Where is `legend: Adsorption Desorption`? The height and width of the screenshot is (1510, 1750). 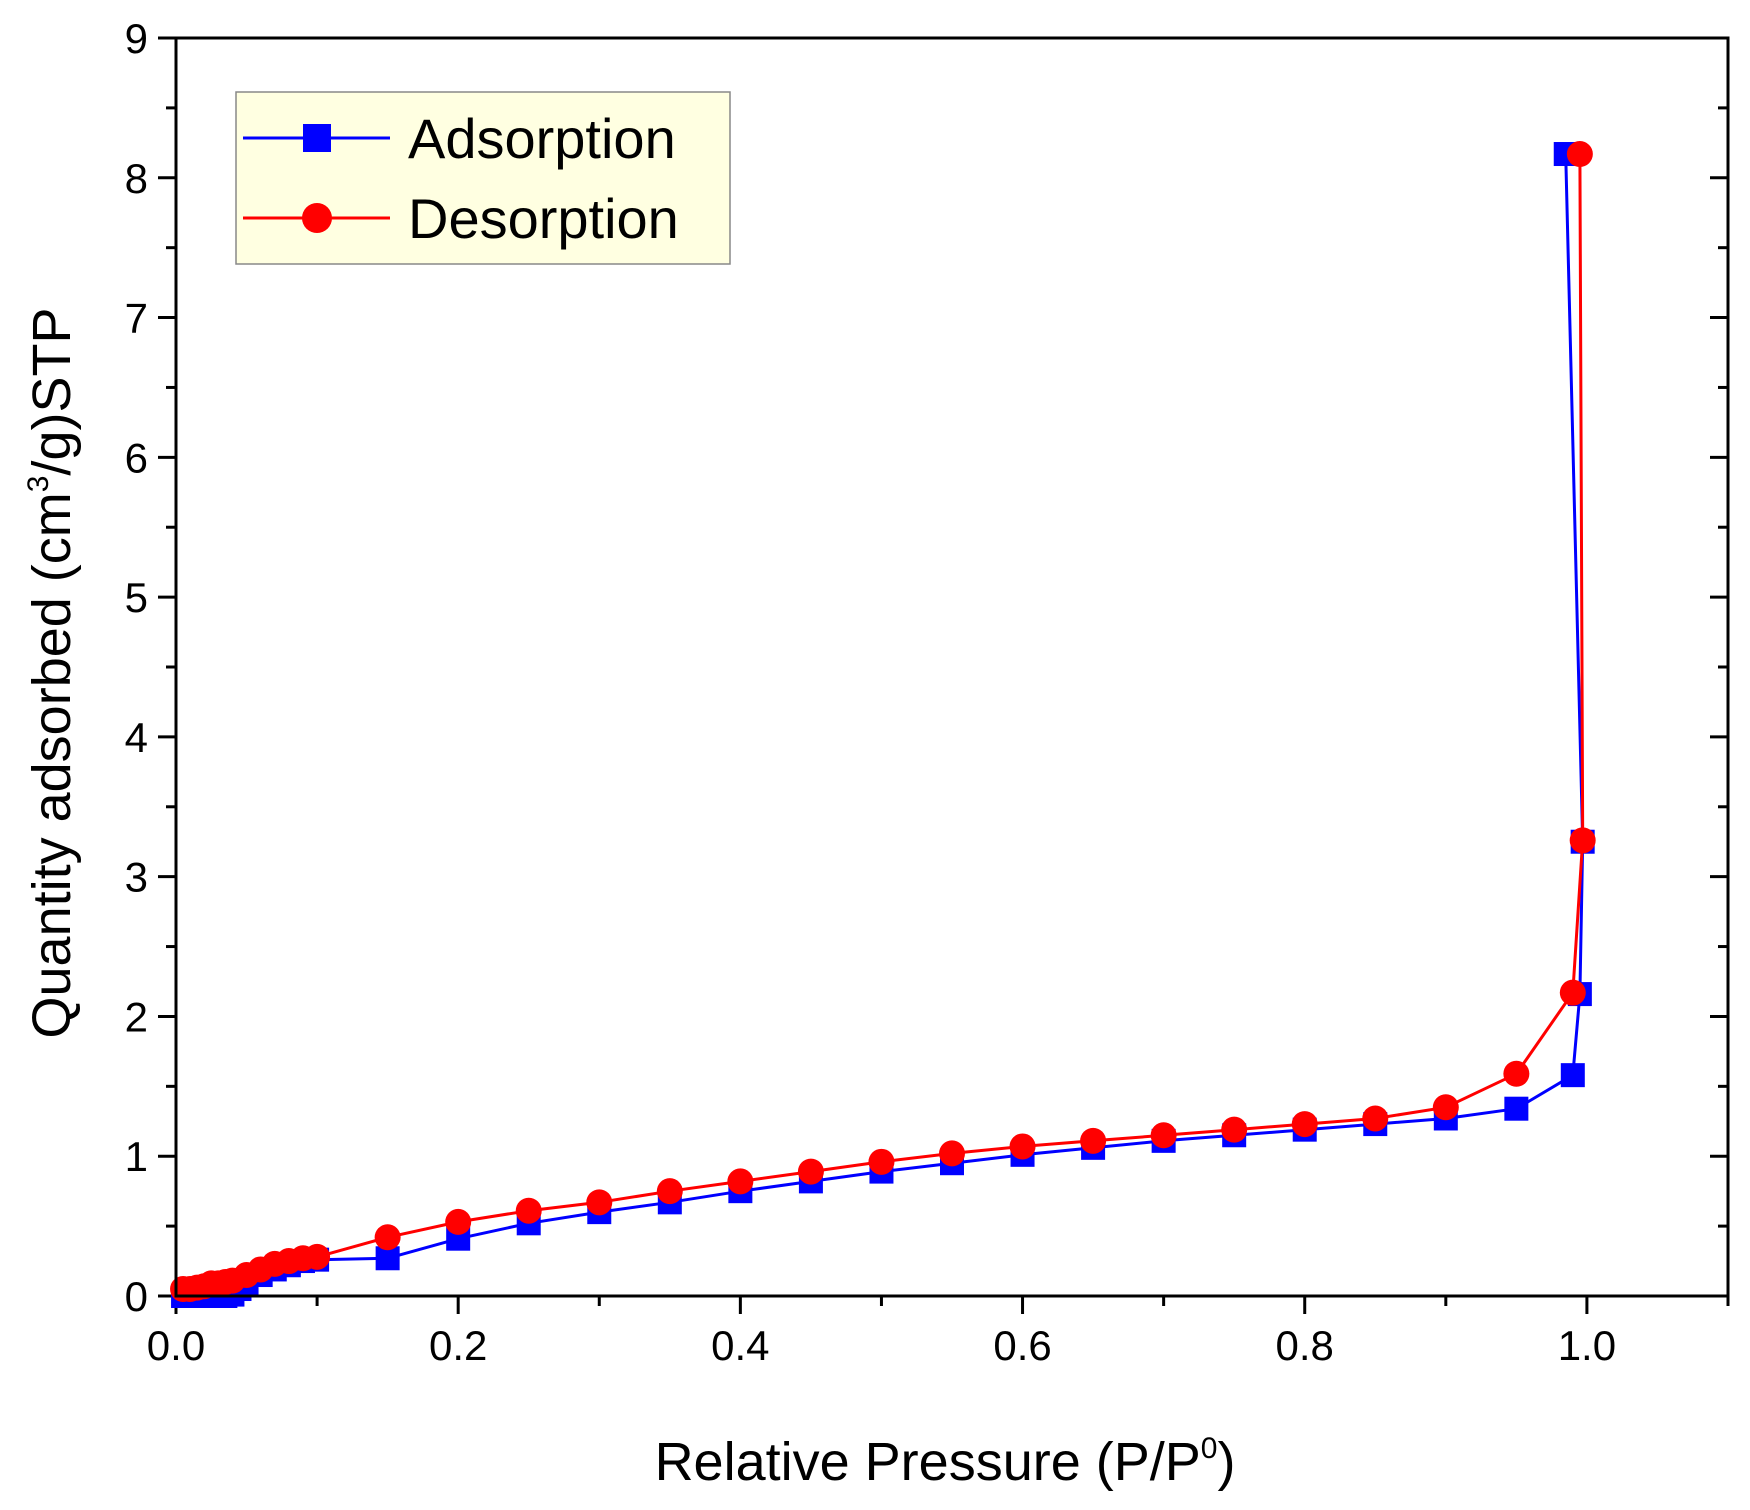
legend: Adsorption Desorption is located at coordinates (483, 178).